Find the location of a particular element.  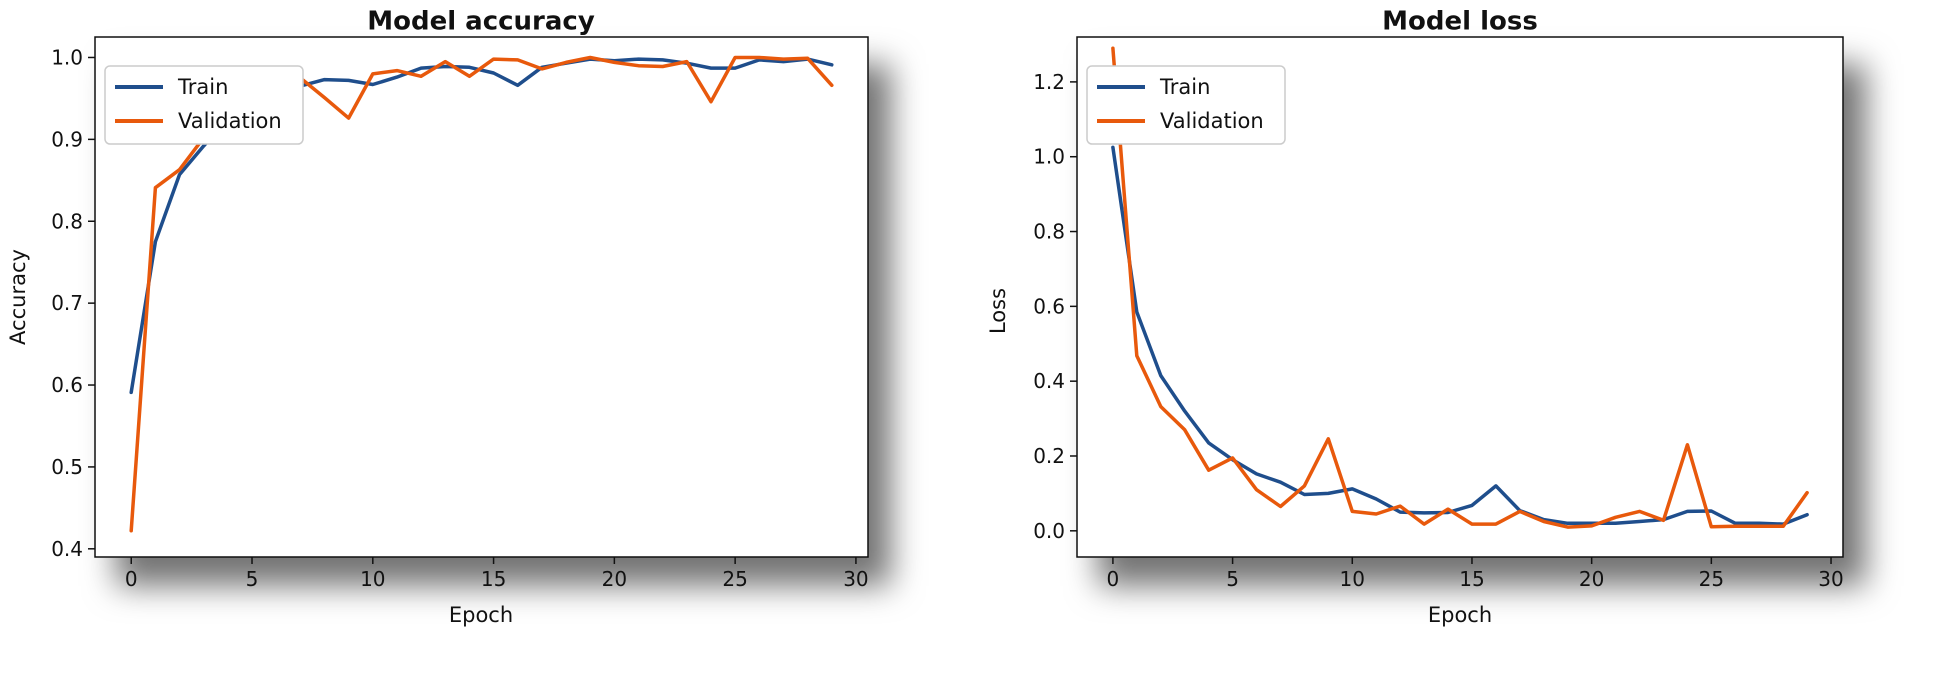

accuracy-chart-title: Model accuracy is located at coordinates (481, 22).